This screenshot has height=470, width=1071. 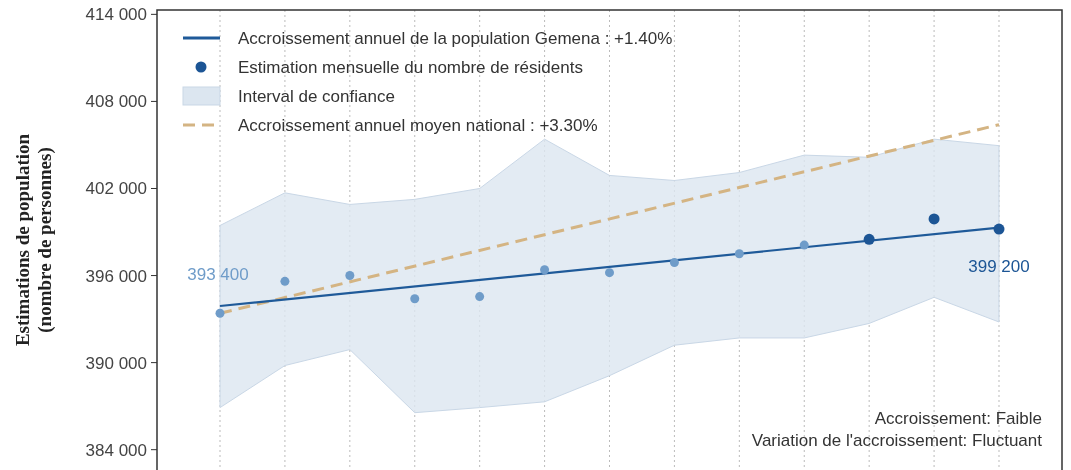 What do you see at coordinates (999, 267) in the screenshot?
I see `data-label: 399 200` at bounding box center [999, 267].